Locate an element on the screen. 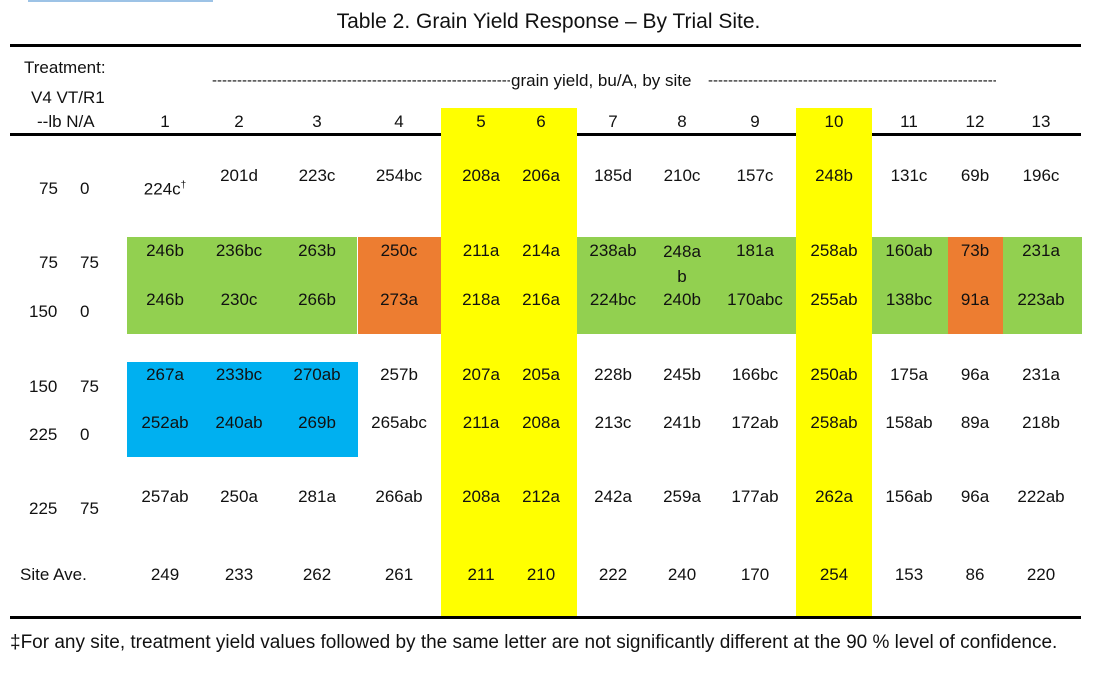  table-cell: 270ab is located at coordinates (317, 374).